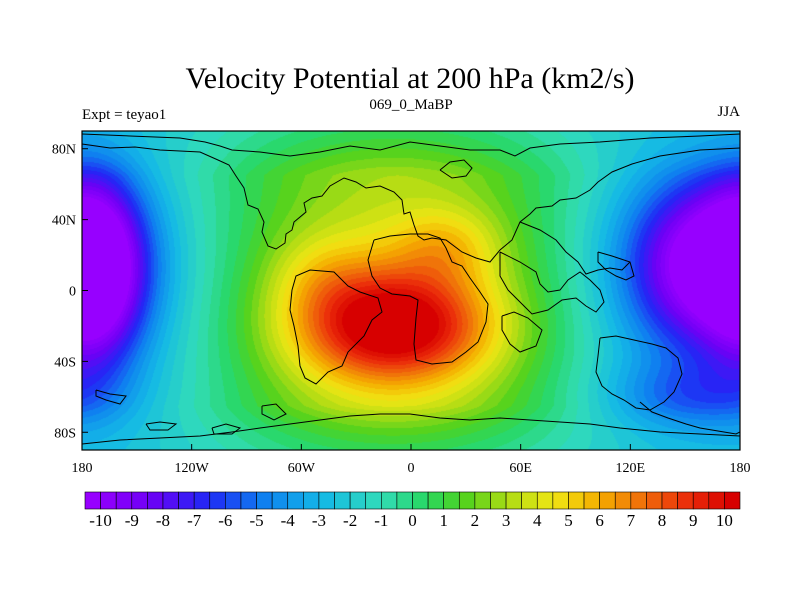 The width and height of the screenshot is (800, 600). What do you see at coordinates (662, 520) in the screenshot?
I see `colorbar-label: 8` at bounding box center [662, 520].